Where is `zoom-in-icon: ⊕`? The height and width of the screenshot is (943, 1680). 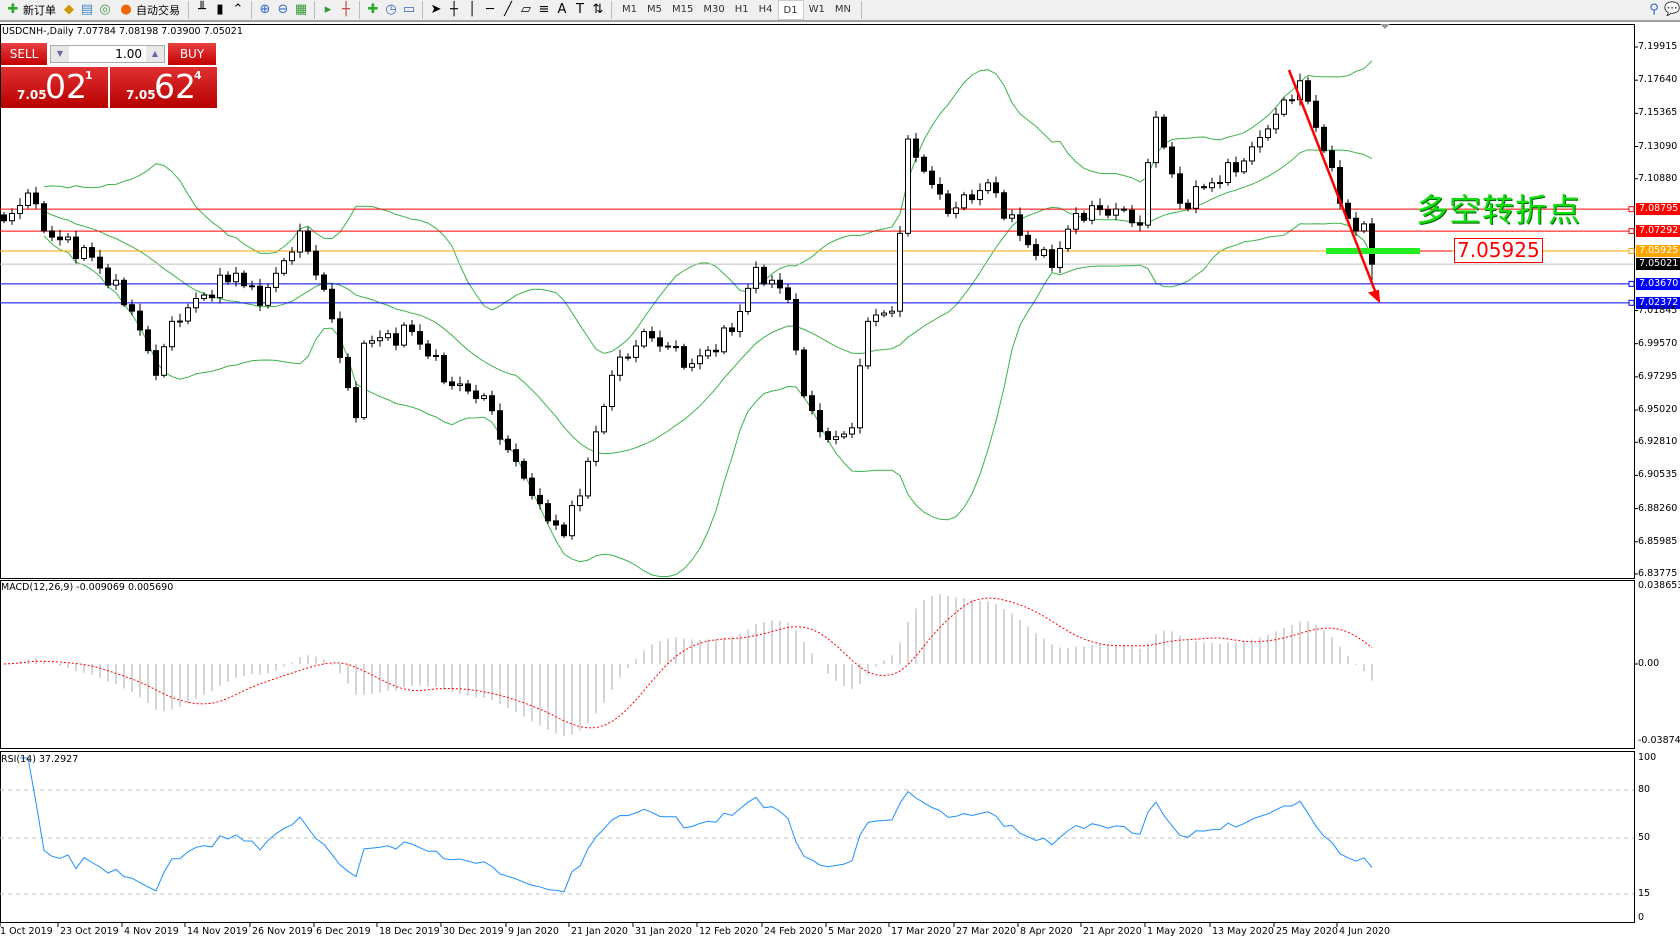
zoom-in-icon: ⊕ is located at coordinates (265, 9).